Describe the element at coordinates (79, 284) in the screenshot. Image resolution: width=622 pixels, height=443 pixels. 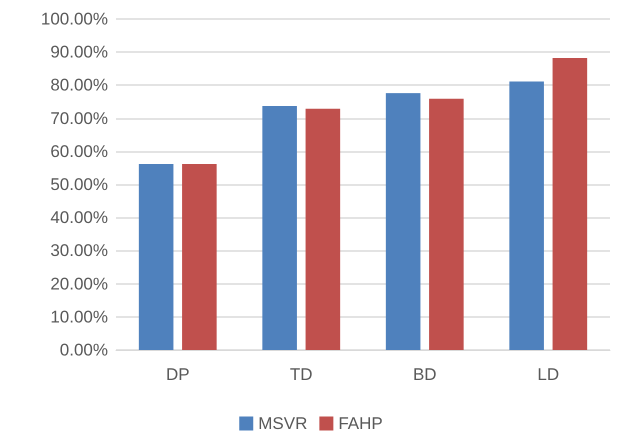
I see `y-tick-label: 20.00%` at that location.